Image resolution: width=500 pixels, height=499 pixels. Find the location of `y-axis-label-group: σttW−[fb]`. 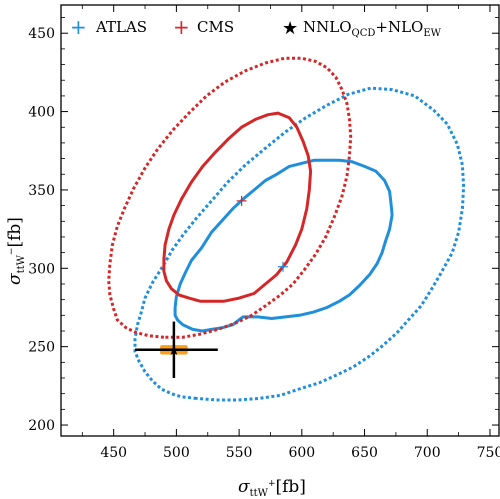

y-axis-label-group: σttW−[fb] is located at coordinates (16, 251).